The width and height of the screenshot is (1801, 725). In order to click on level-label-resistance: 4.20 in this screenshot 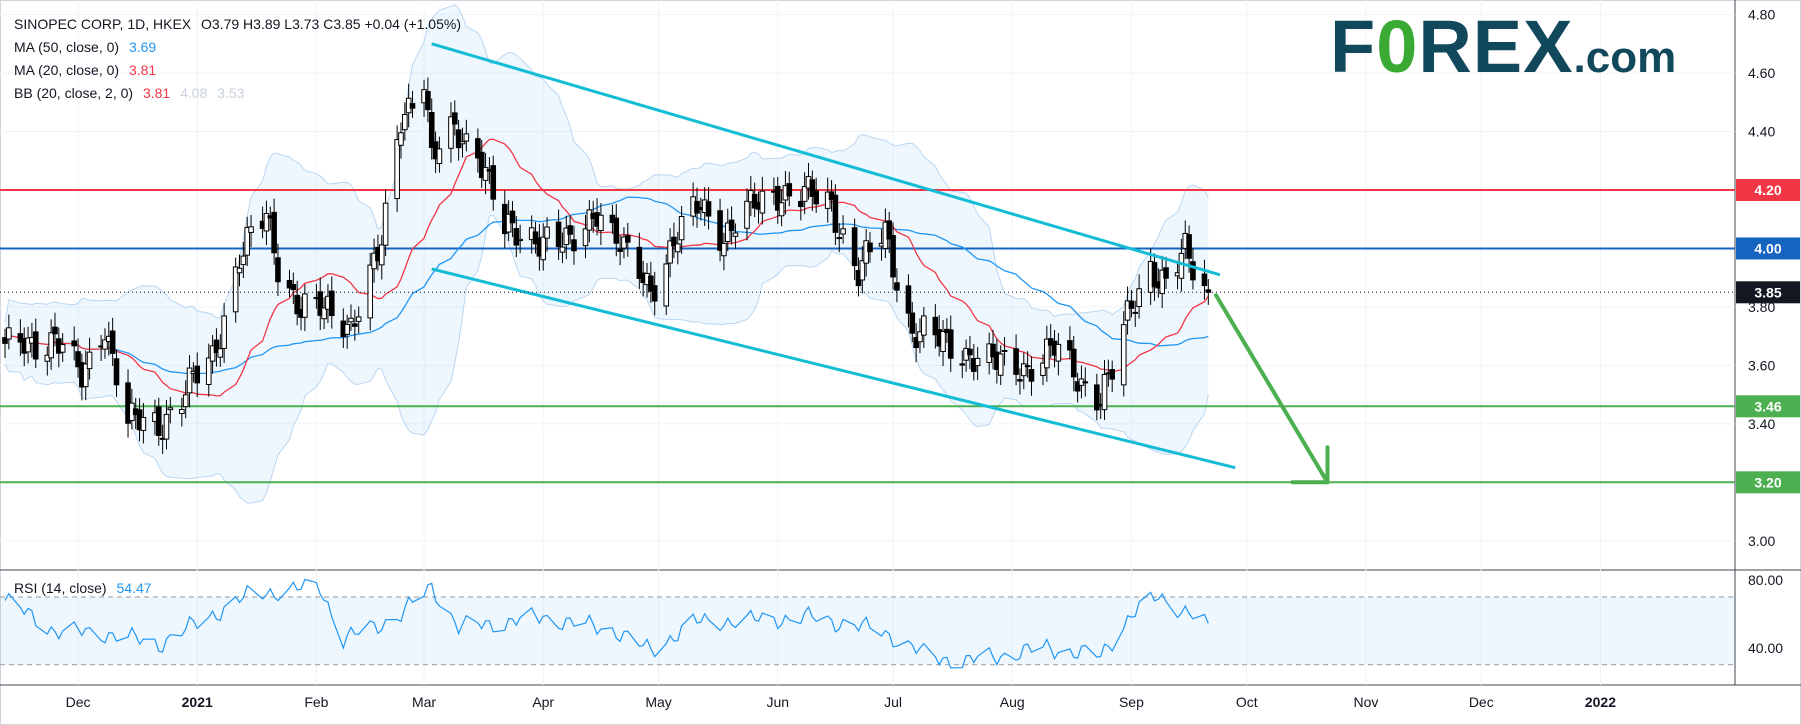, I will do `click(1767, 190)`.